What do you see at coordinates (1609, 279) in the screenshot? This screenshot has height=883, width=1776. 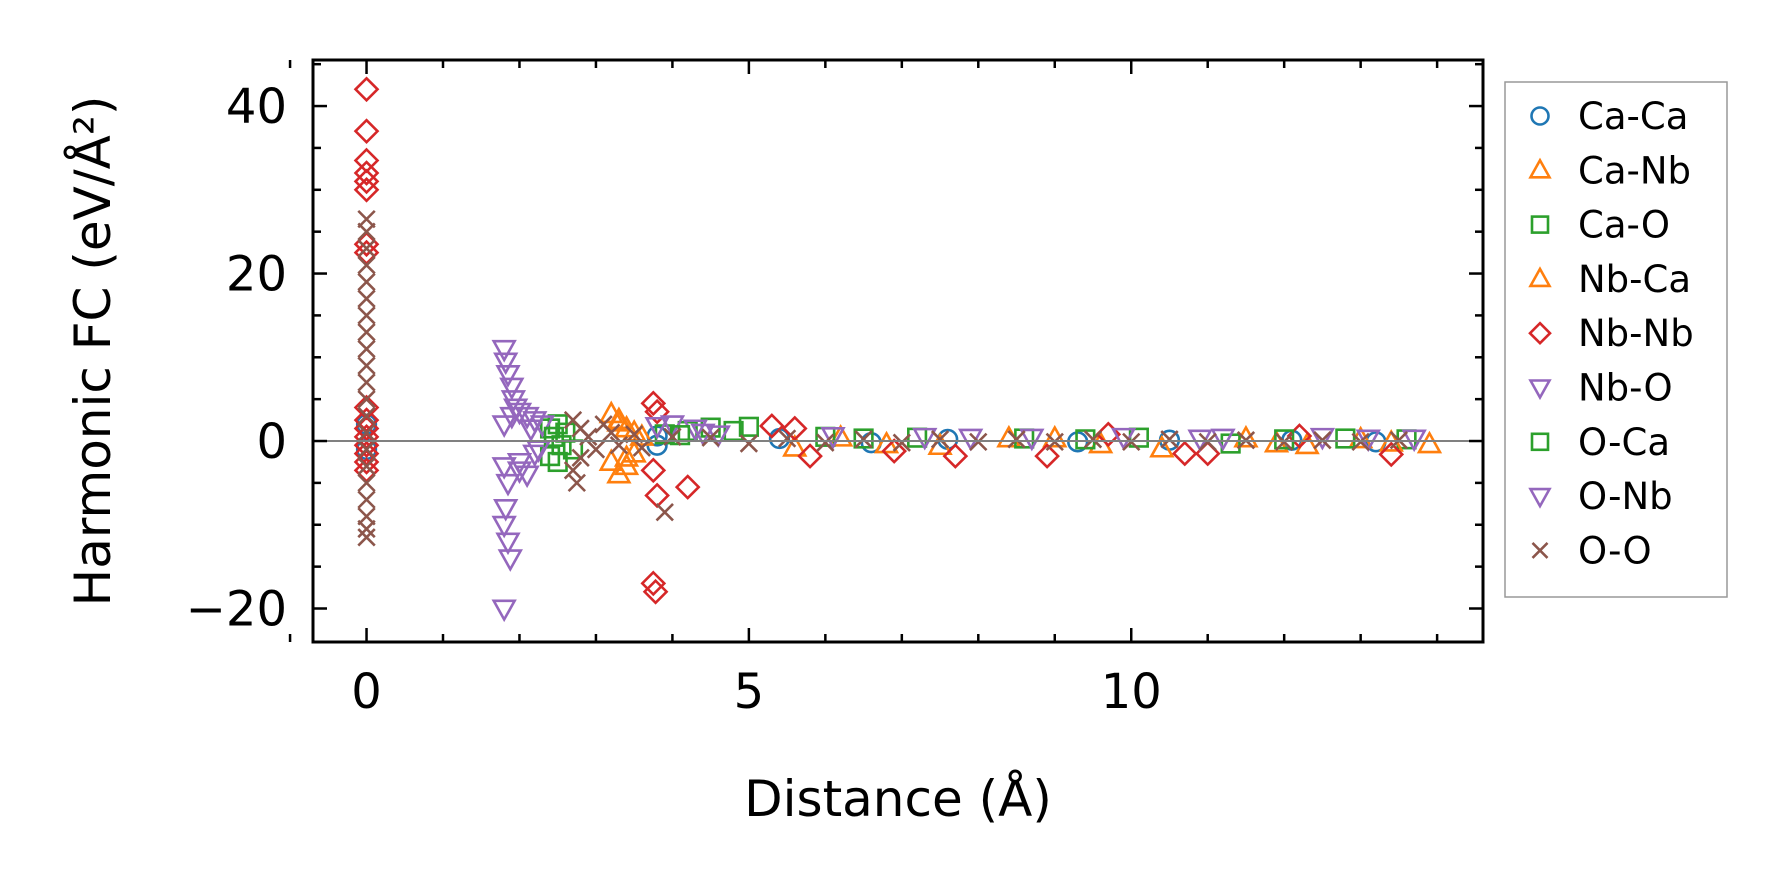 I see `legend-item-nb-ca: Nb-Ca` at bounding box center [1609, 279].